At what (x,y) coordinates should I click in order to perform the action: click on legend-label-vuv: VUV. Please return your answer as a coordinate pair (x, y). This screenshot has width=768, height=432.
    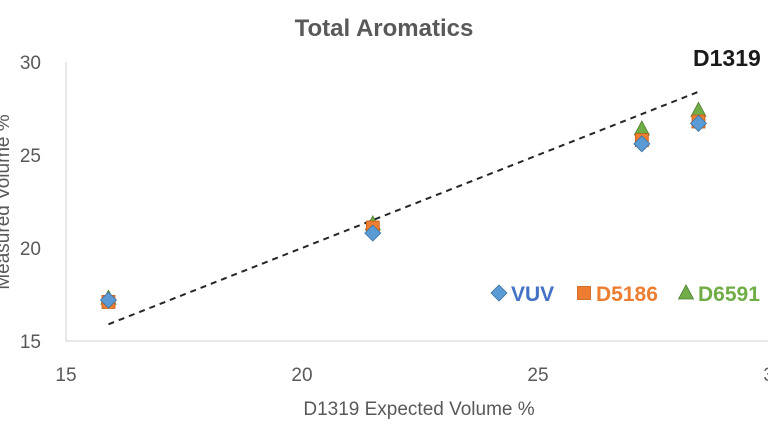
    Looking at the image, I should click on (532, 294).